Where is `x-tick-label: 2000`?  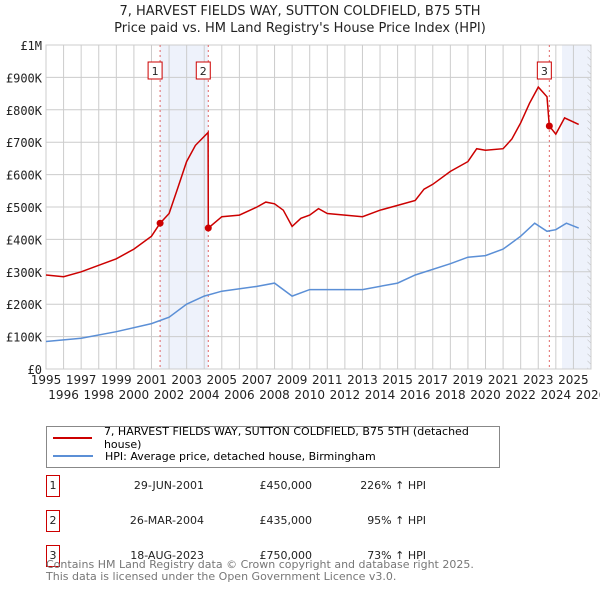 x-tick-label: 2000 is located at coordinates (134, 395).